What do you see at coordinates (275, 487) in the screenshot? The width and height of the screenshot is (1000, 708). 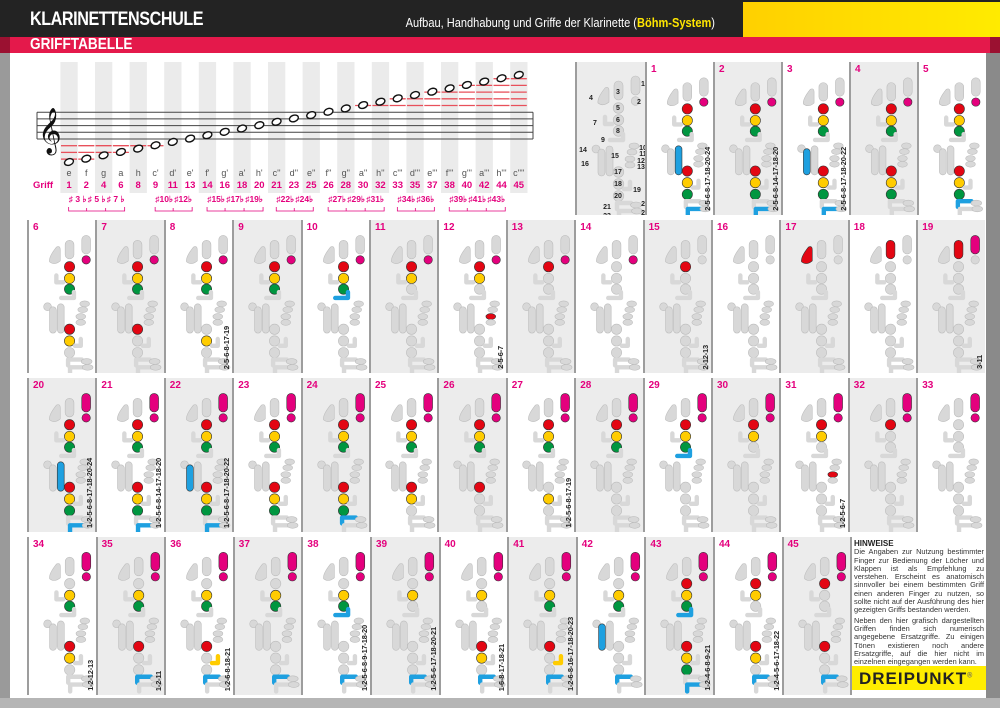 I see `key-17-pressed` at bounding box center [275, 487].